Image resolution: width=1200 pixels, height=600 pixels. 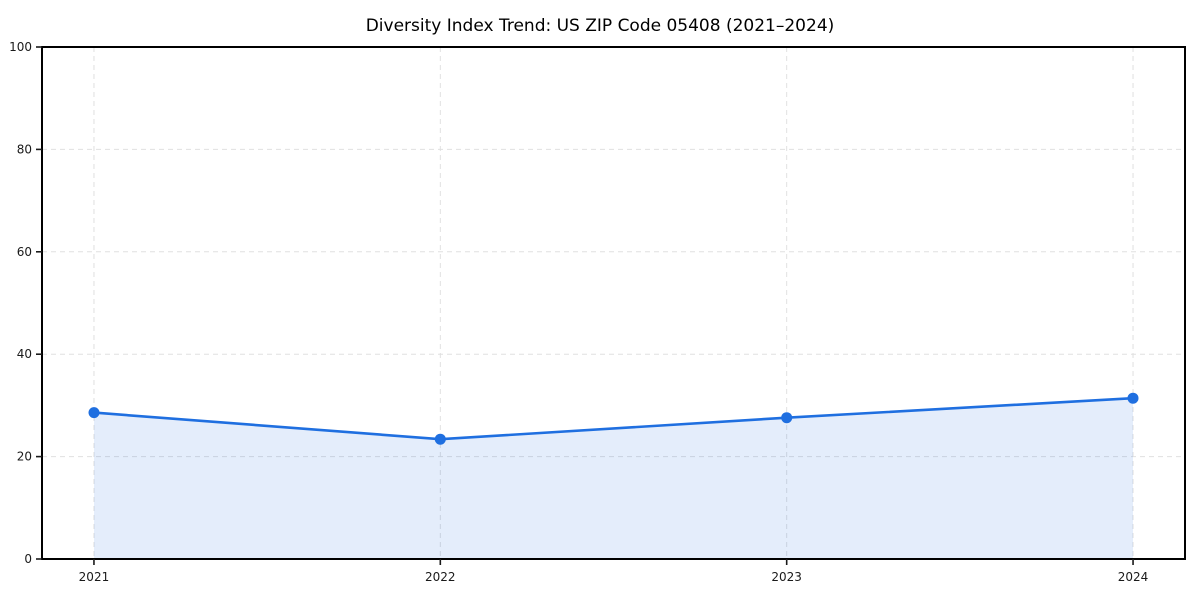 What do you see at coordinates (24, 149) in the screenshot?
I see `y-tick-label: 80` at bounding box center [24, 149].